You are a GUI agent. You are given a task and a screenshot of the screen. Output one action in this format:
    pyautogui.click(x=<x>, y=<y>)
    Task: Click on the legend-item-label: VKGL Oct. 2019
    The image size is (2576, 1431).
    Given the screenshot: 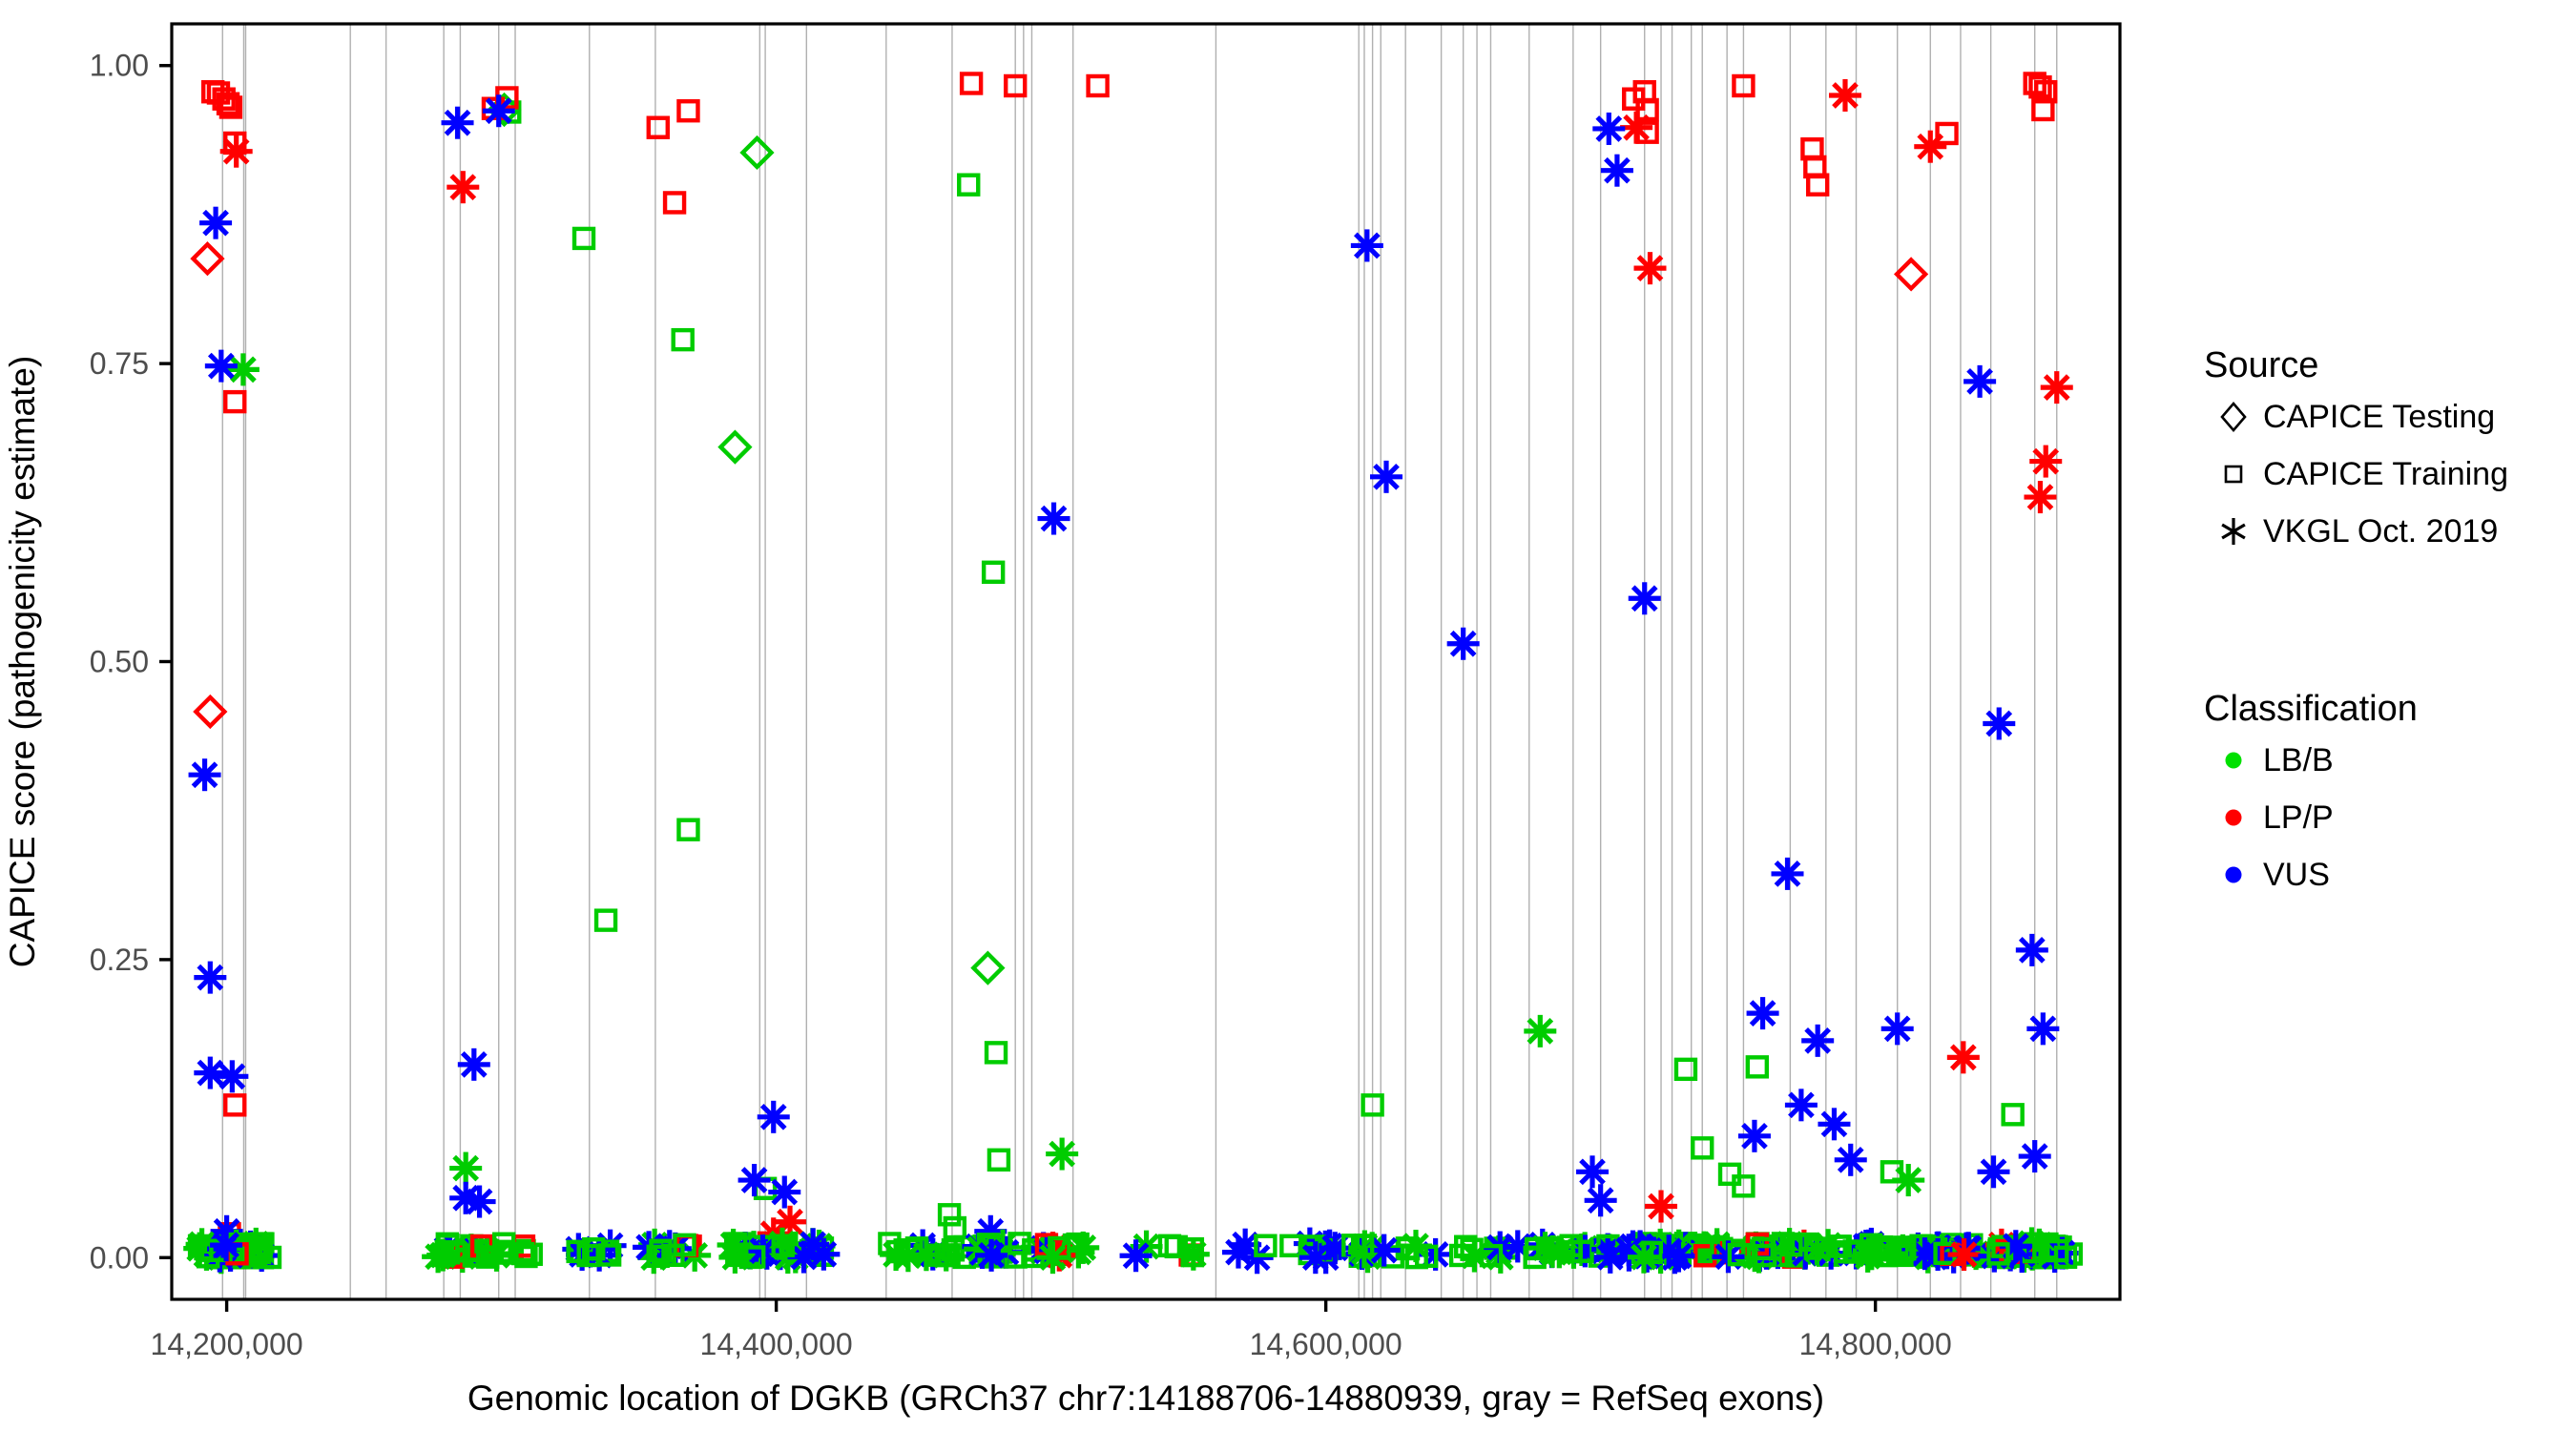 What is the action you would take?
    pyautogui.click(x=2381, y=531)
    